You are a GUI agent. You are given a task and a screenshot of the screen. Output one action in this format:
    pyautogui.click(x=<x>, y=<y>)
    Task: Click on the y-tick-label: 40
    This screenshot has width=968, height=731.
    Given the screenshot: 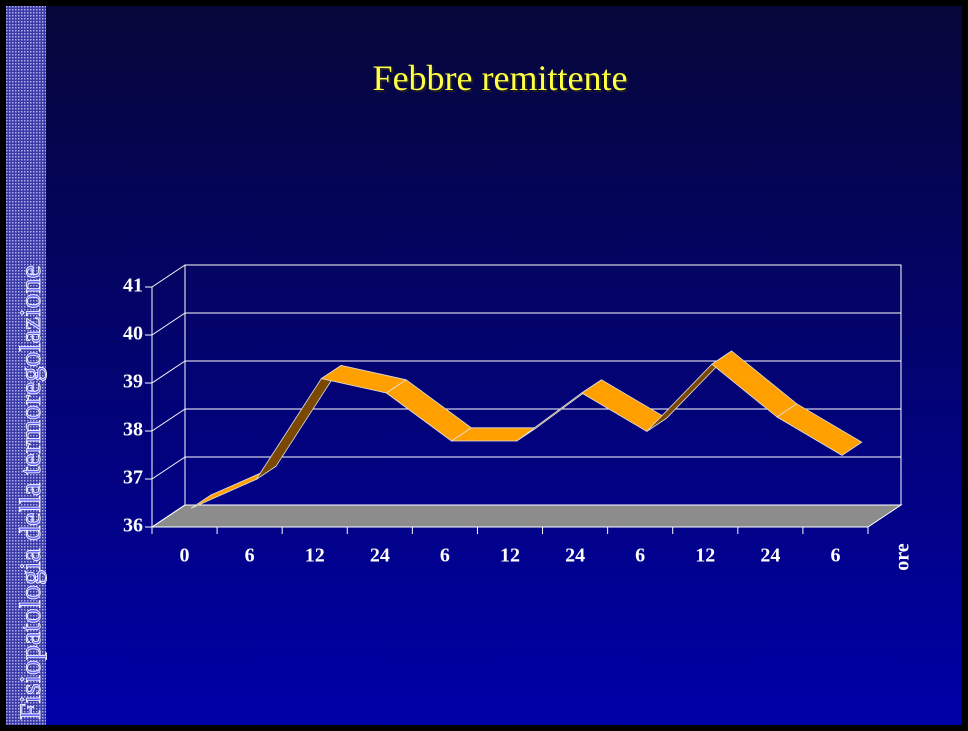 What is the action you would take?
    pyautogui.click(x=133, y=334)
    